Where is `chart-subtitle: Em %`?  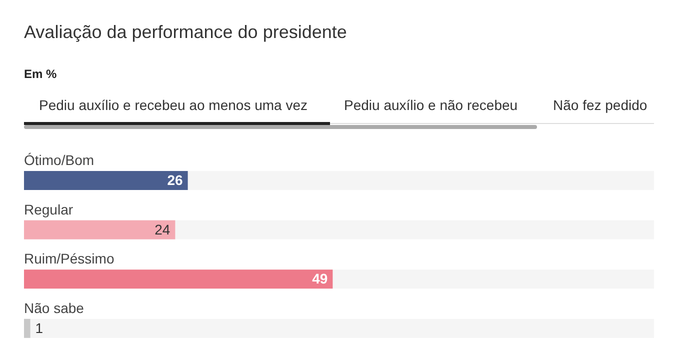
chart-subtitle: Em % is located at coordinates (41, 74).